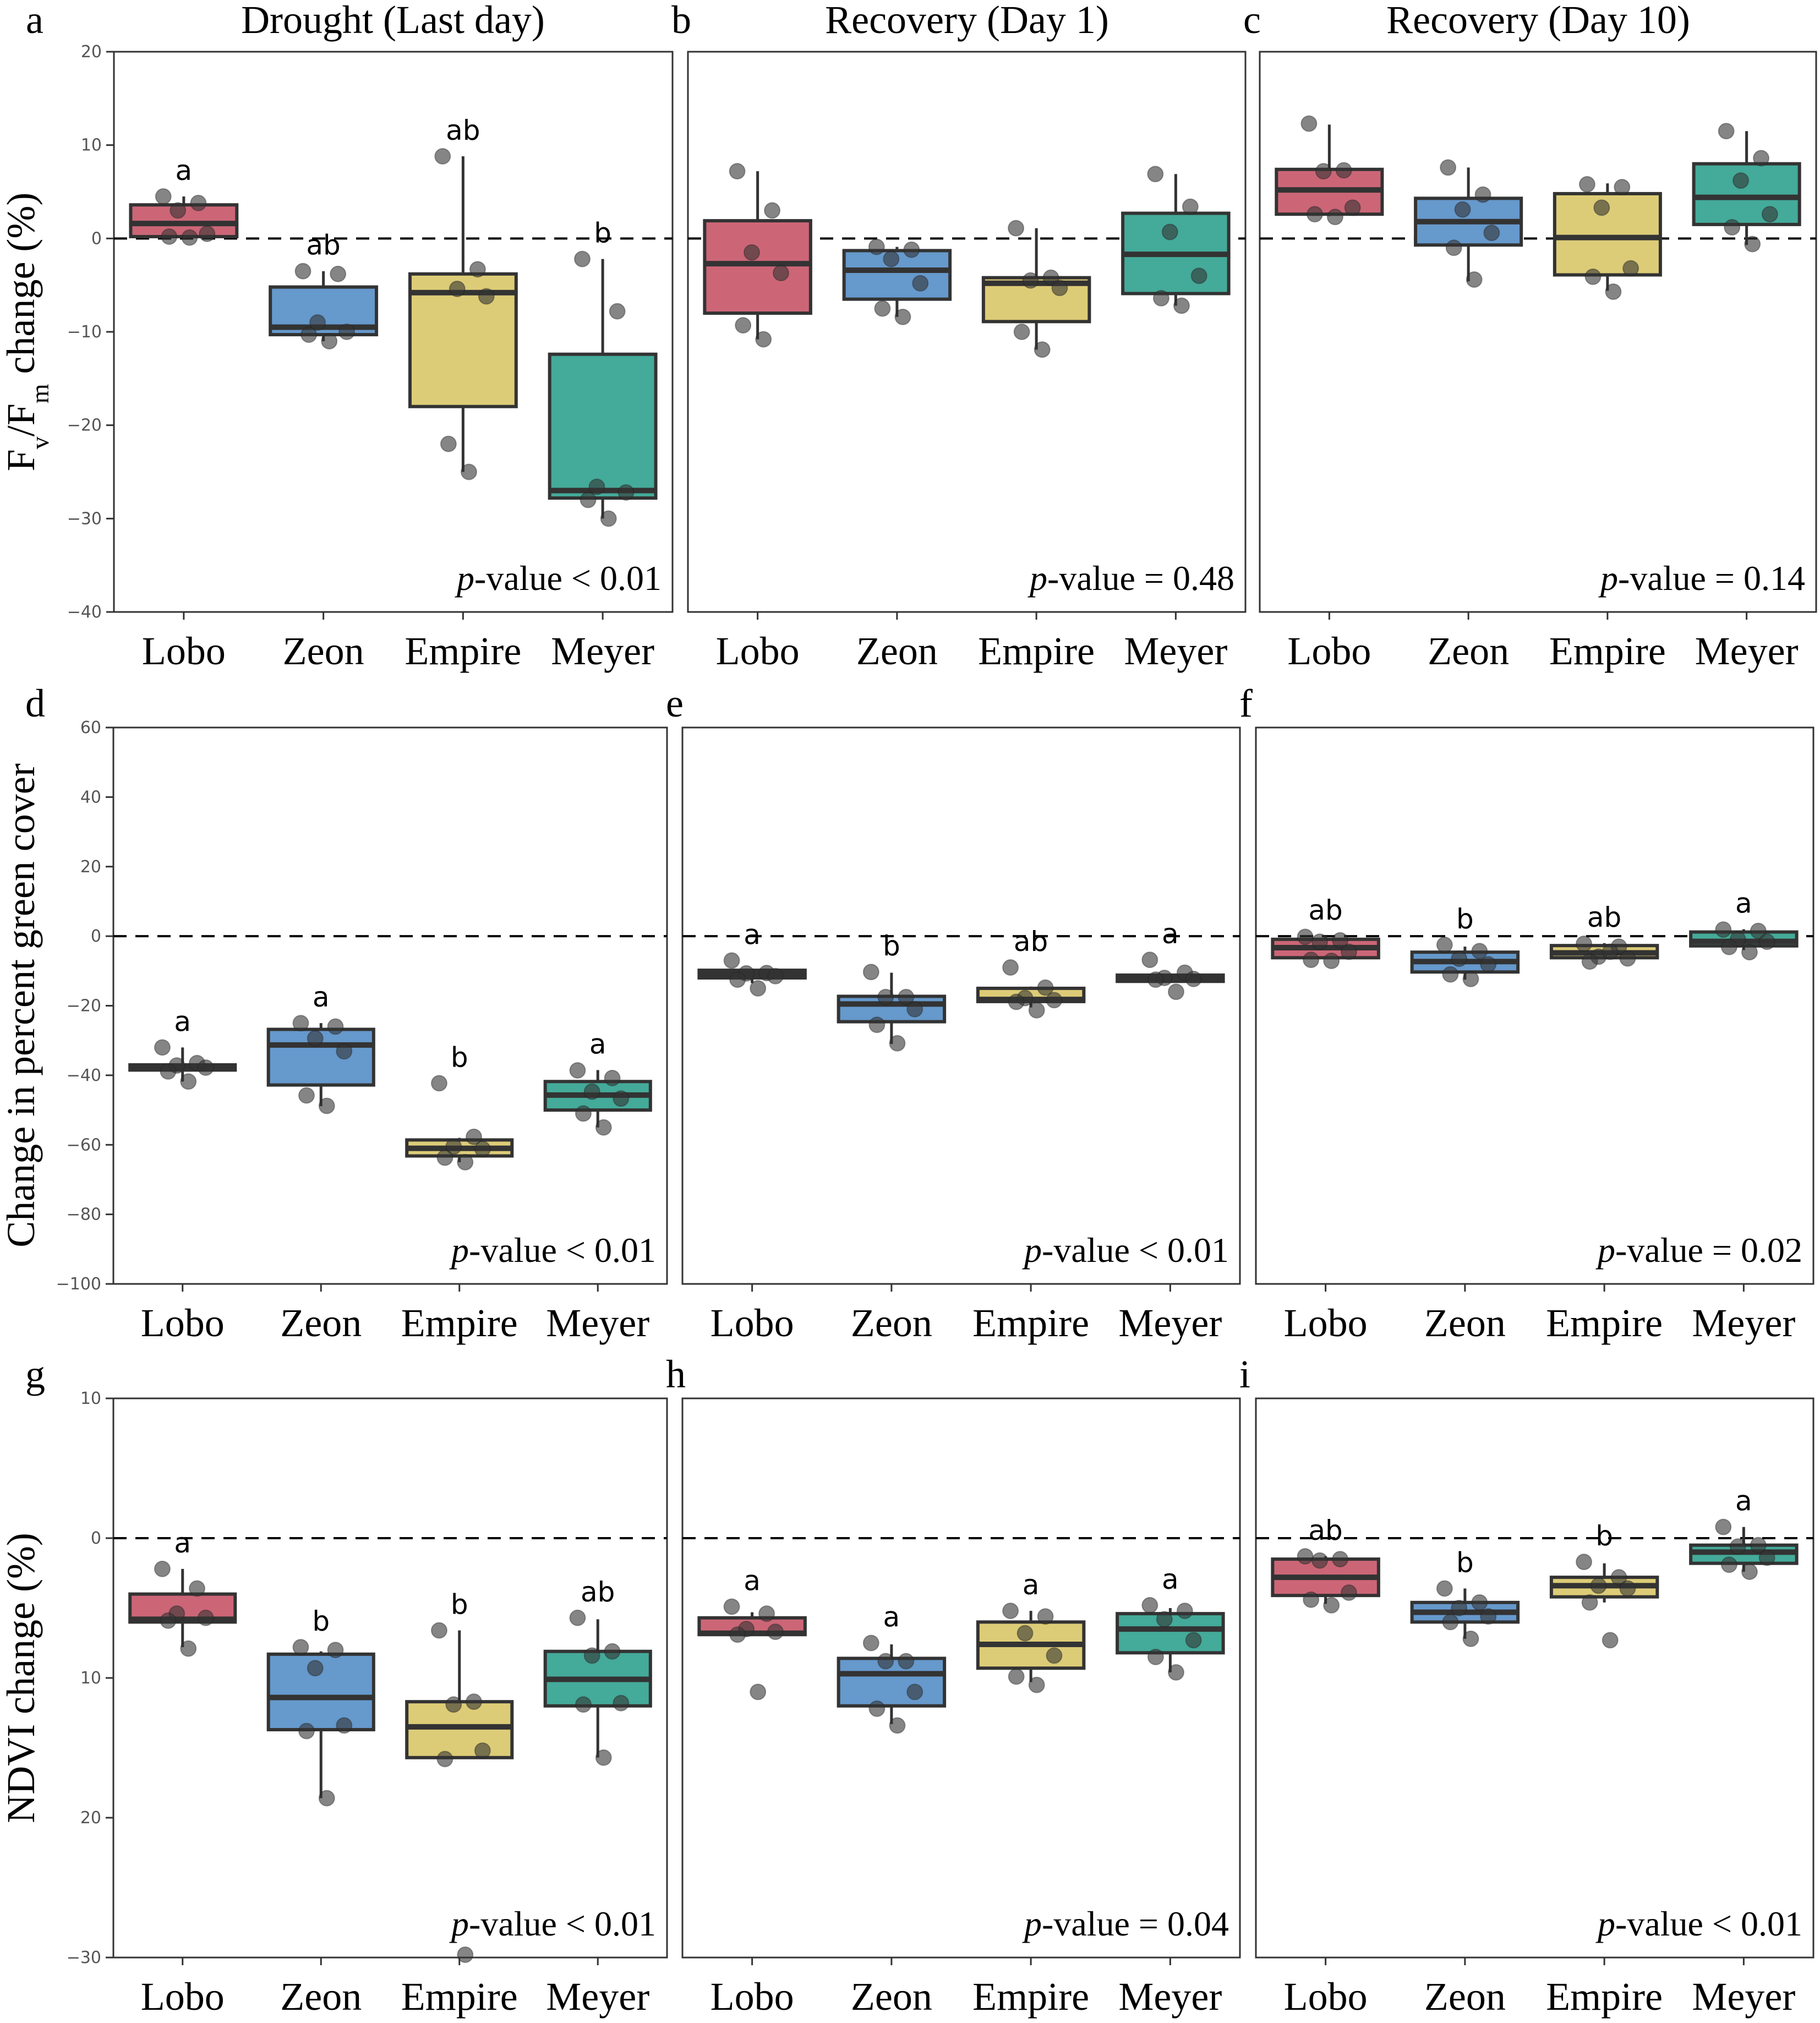  Describe the element at coordinates (1130, 578) in the screenshot. I see `p-value-annotation: p-value = 0.48` at that location.